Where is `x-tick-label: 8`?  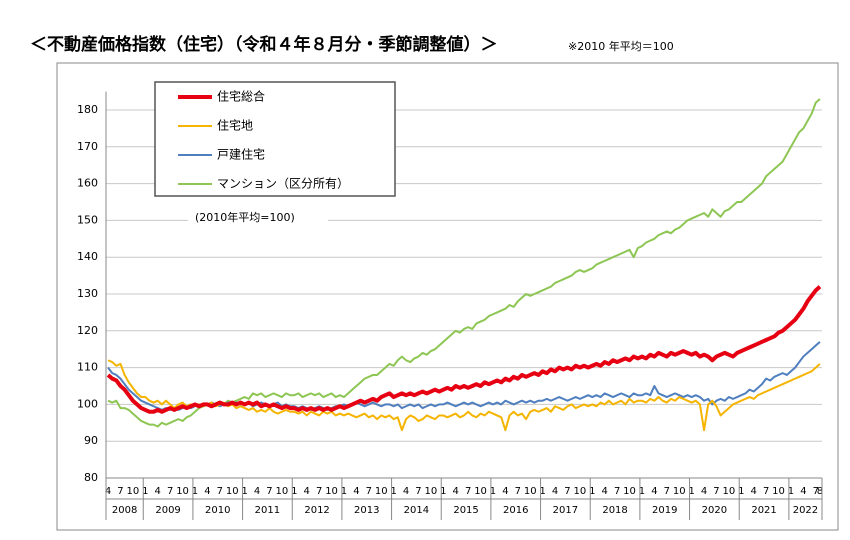
x-tick-label: 8 is located at coordinates (820, 491).